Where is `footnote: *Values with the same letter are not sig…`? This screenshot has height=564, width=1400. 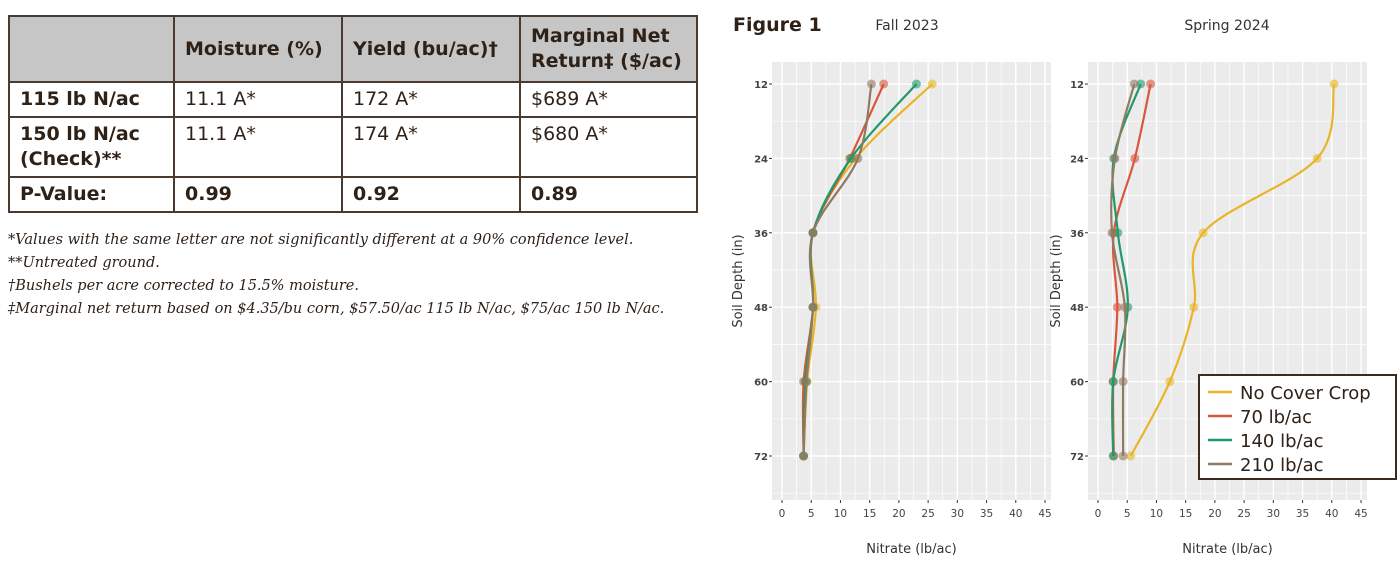
footnote: *Values with the same letter are not sig… is located at coordinates (321, 240).